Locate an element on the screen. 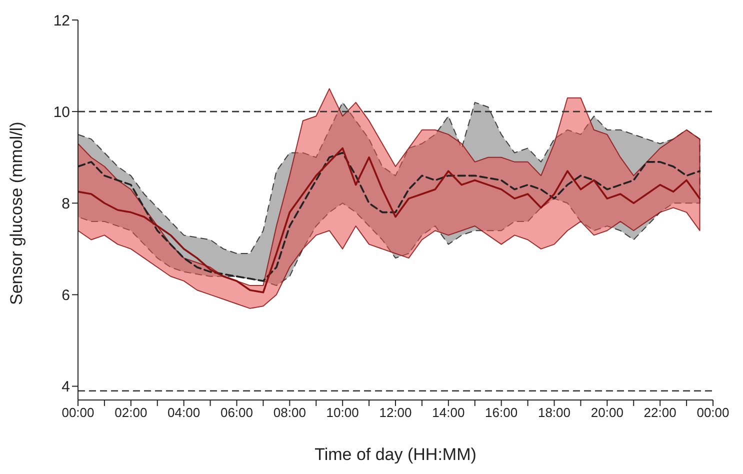 The image size is (743, 474). y-tick-label: 8 is located at coordinates (66, 203).